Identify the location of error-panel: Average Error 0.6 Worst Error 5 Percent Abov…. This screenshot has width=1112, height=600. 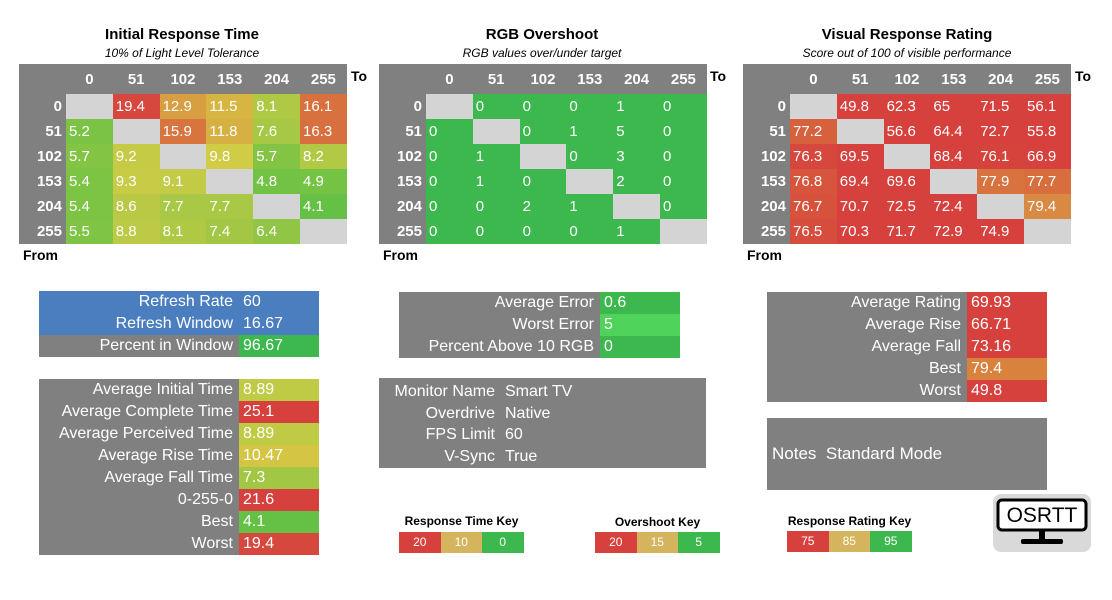
(539, 325).